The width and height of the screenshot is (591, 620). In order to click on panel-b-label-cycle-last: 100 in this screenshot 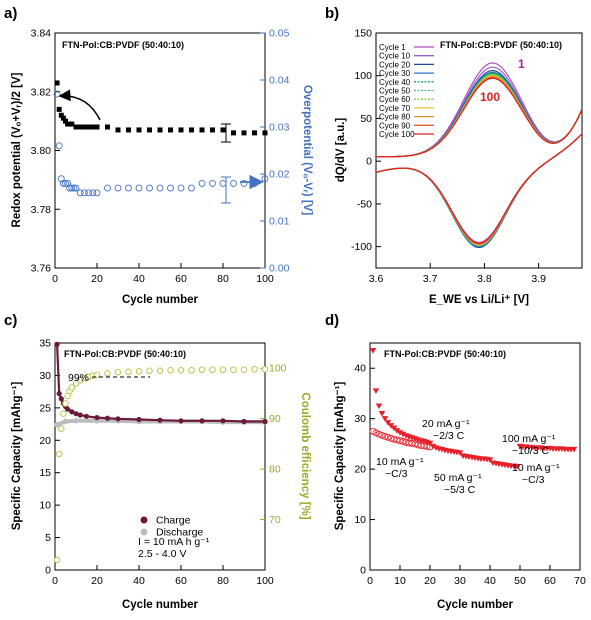, I will do `click(490, 97)`.